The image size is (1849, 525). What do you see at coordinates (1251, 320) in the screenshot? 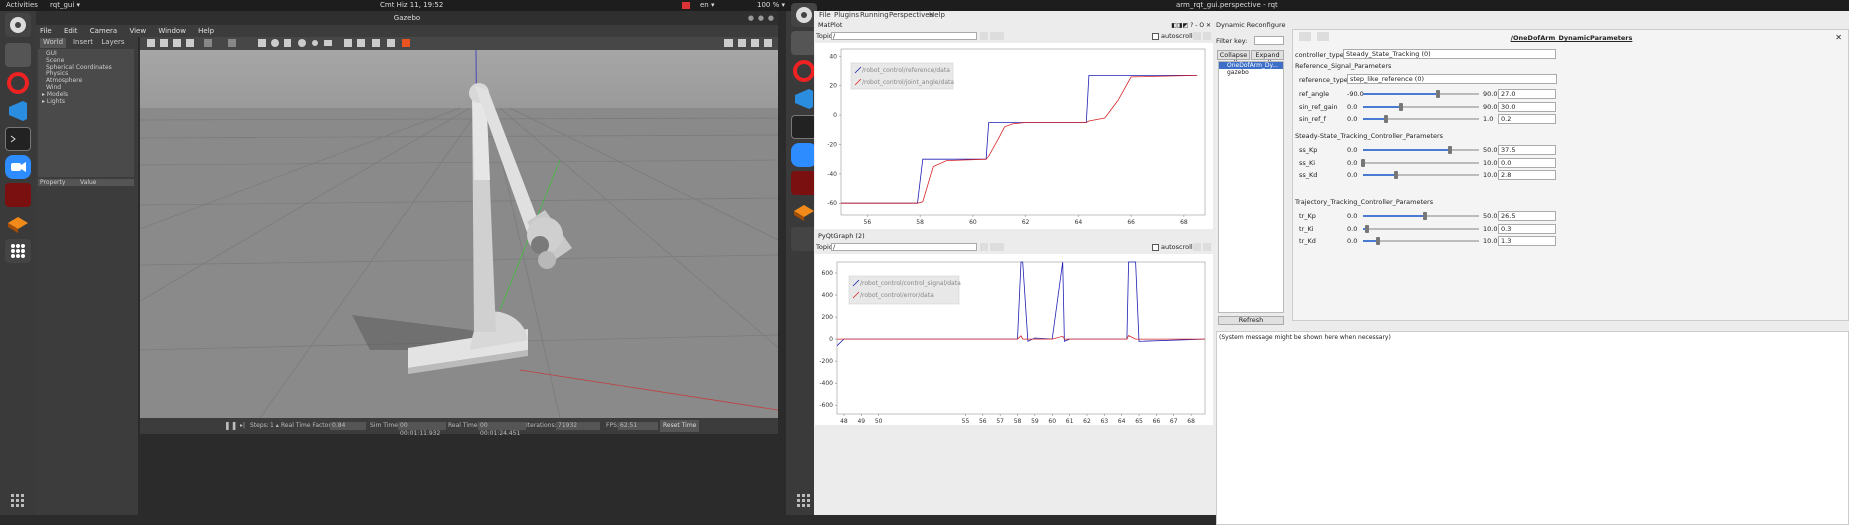
I see `refresh-button: Refresh` at bounding box center [1251, 320].